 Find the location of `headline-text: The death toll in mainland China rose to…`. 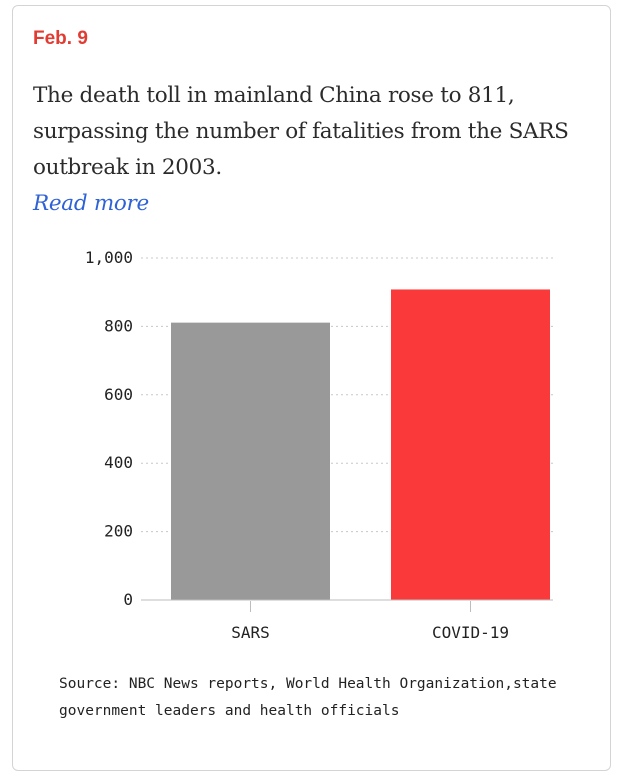

headline-text: The death toll in mainland China rose to… is located at coordinates (301, 131).